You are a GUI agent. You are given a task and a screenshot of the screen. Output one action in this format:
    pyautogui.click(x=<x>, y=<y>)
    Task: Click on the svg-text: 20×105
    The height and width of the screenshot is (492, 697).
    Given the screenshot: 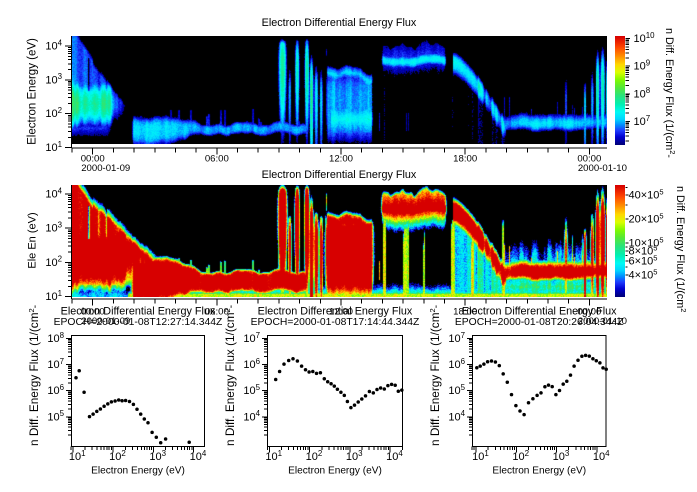 What is the action you would take?
    pyautogui.click(x=646, y=219)
    